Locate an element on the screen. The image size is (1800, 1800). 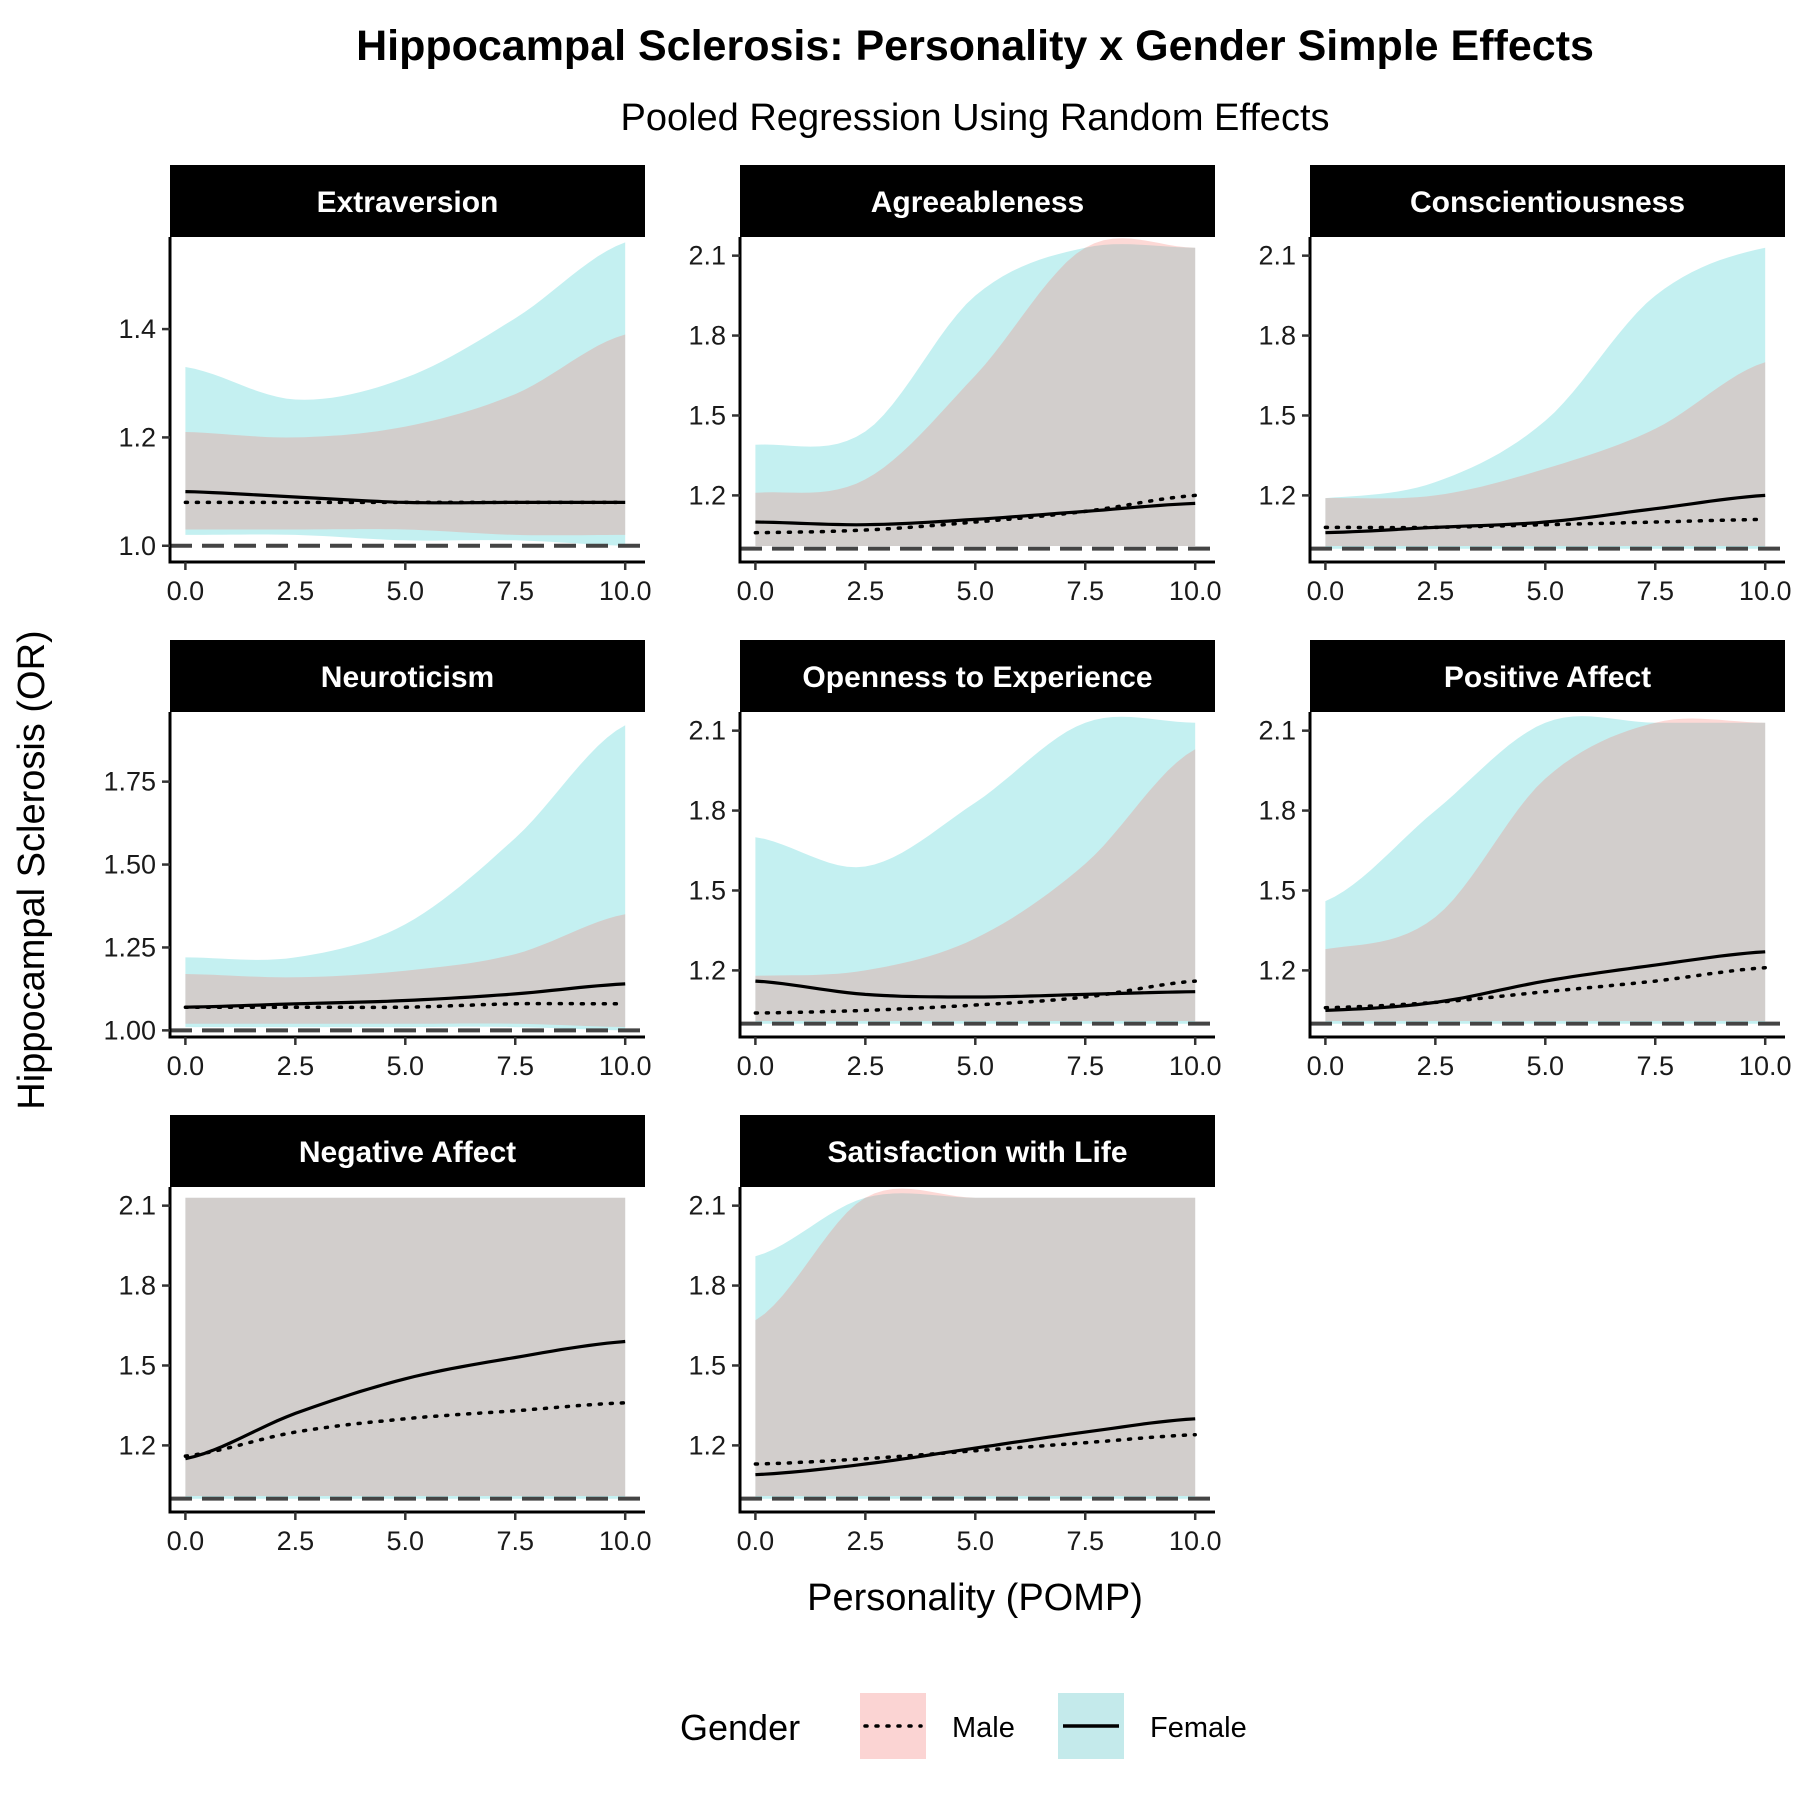
legend: Gender Male Female is located at coordinates (963, 1726).